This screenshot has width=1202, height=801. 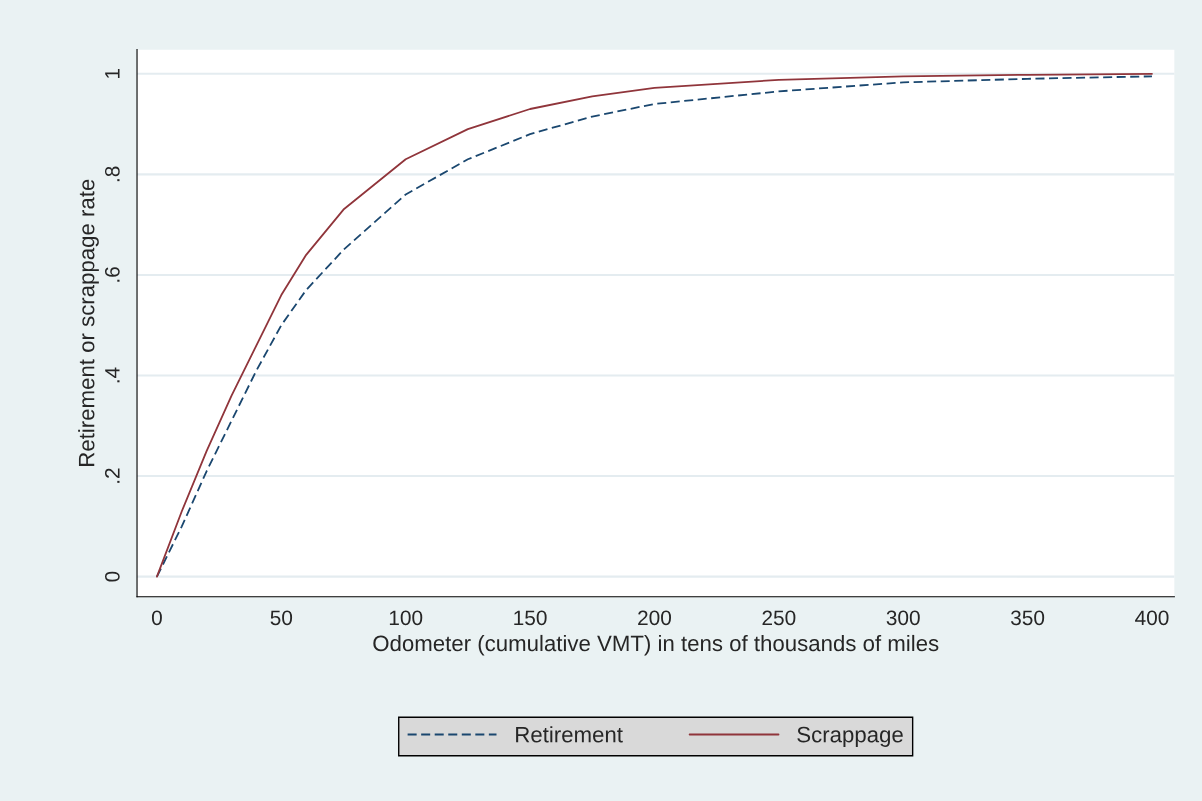 I want to click on y-tick-label: .8, so click(x=112, y=174).